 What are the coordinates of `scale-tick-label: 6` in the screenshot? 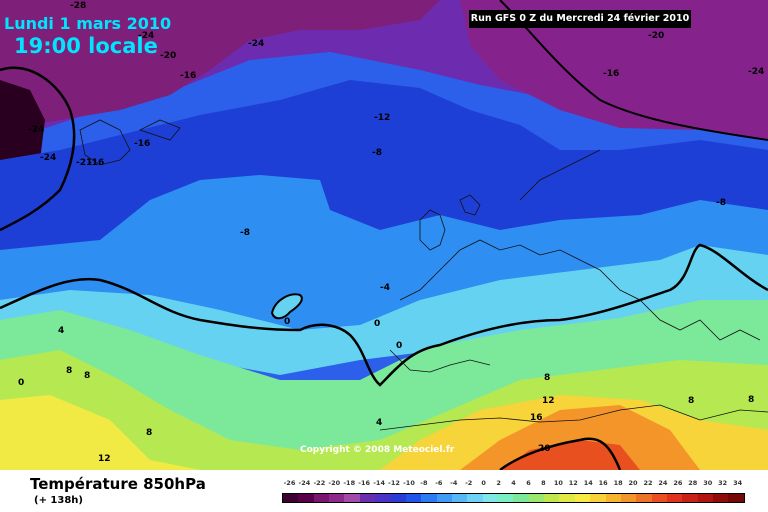 It's located at (528, 483).